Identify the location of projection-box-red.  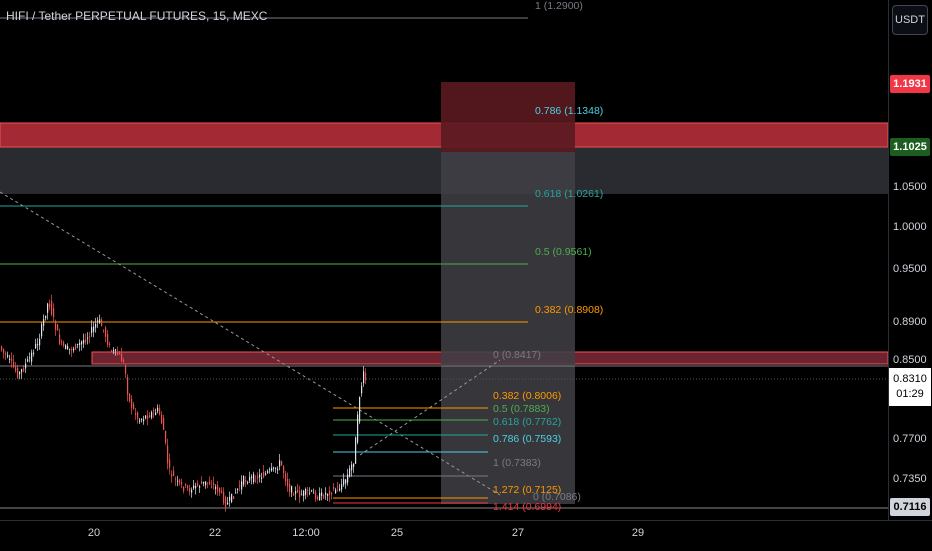
(508, 117).